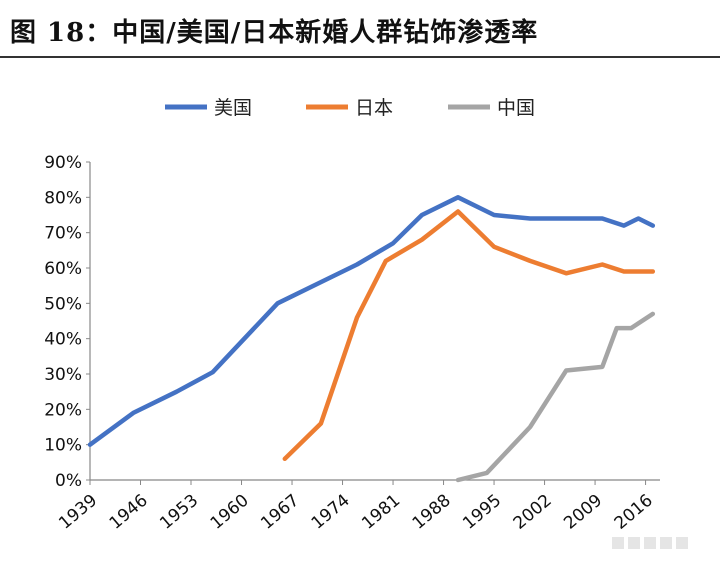 Image resolution: width=720 pixels, height=561 pixels. What do you see at coordinates (374, 108) in the screenshot?
I see `legend-label-1: 日本` at bounding box center [374, 108].